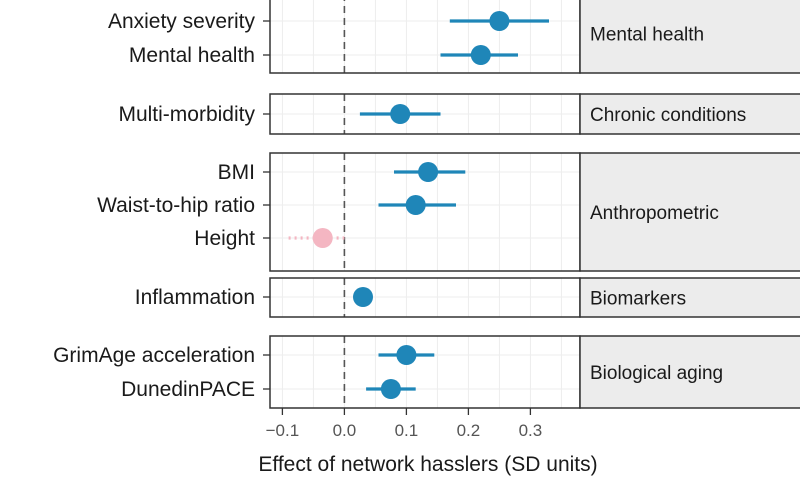  Describe the element at coordinates (459, 114) in the screenshot. I see `panel-1: Chronic conditions Multi-morbidity` at that location.